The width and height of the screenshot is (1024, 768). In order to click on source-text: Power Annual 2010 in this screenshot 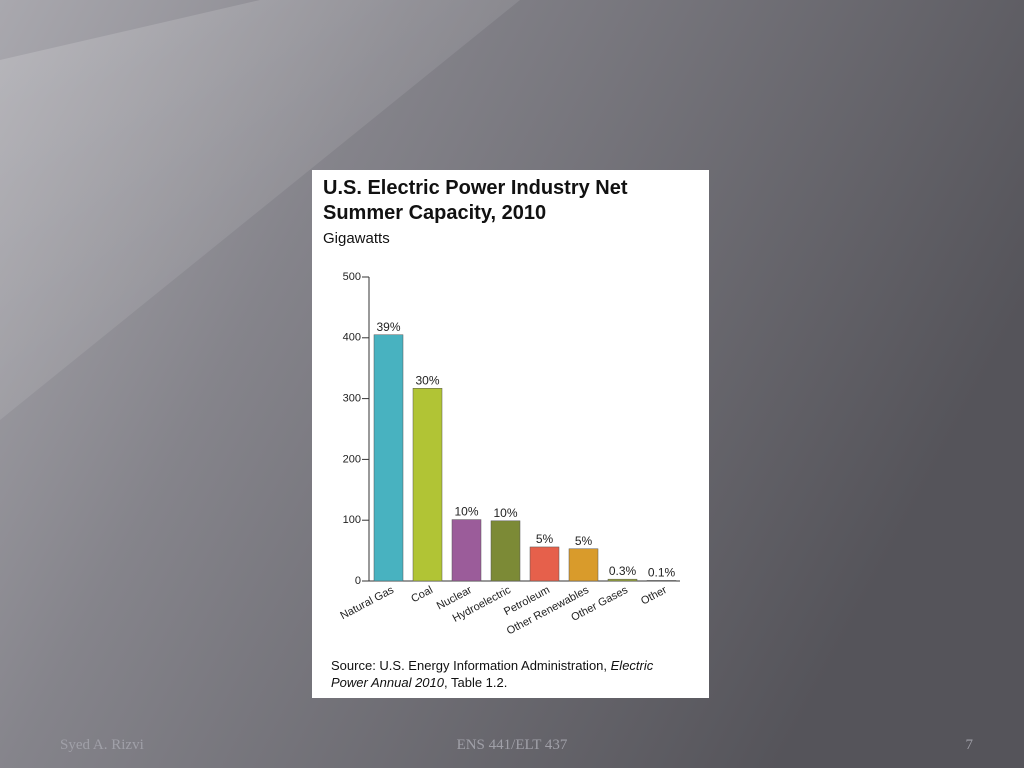, I will do `click(388, 682)`.